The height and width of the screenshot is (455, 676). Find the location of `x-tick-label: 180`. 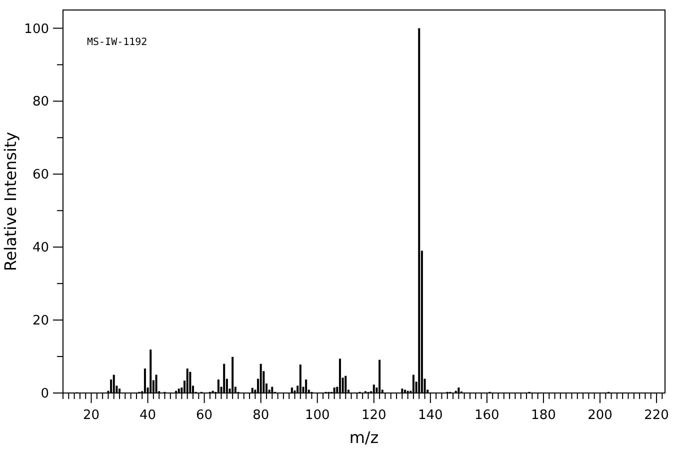

x-tick-label: 180 is located at coordinates (543, 415).